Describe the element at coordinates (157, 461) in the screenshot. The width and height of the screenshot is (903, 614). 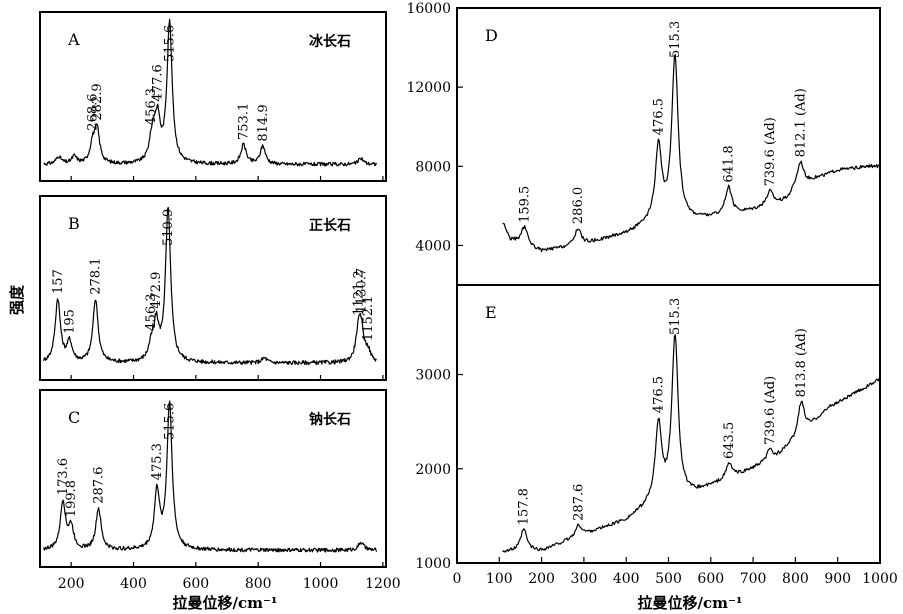
I see `peak-label: 475.3` at that location.